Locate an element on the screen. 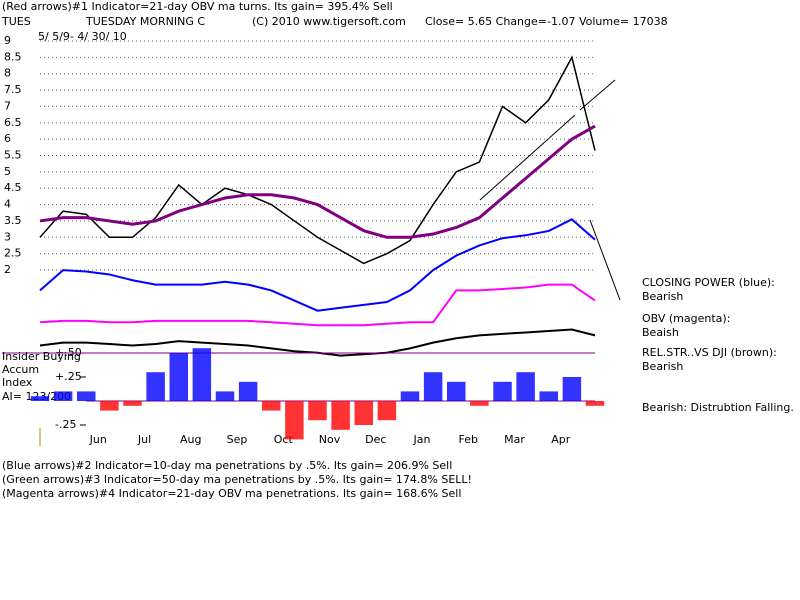 This screenshot has height=600, width=800. y-tick-label: 3 is located at coordinates (7, 236).